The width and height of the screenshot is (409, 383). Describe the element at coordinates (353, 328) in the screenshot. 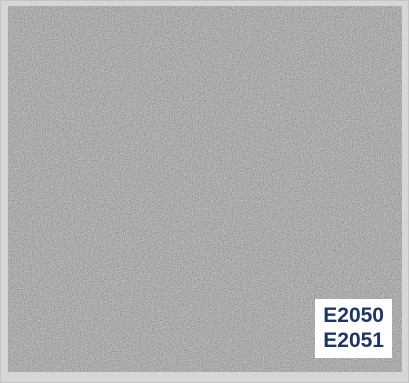

I see `product-code-label: E2050 E2051` at that location.